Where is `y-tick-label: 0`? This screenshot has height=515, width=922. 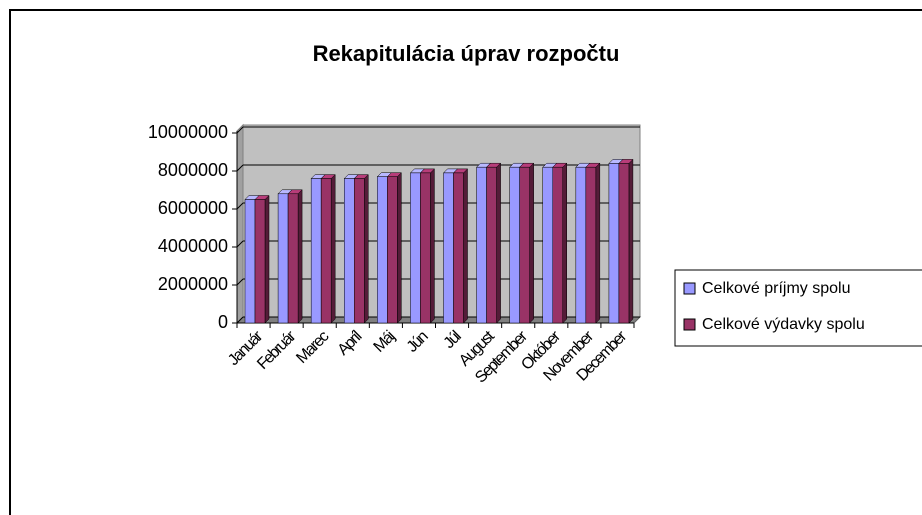 y-tick-label: 0 is located at coordinates (223, 322).